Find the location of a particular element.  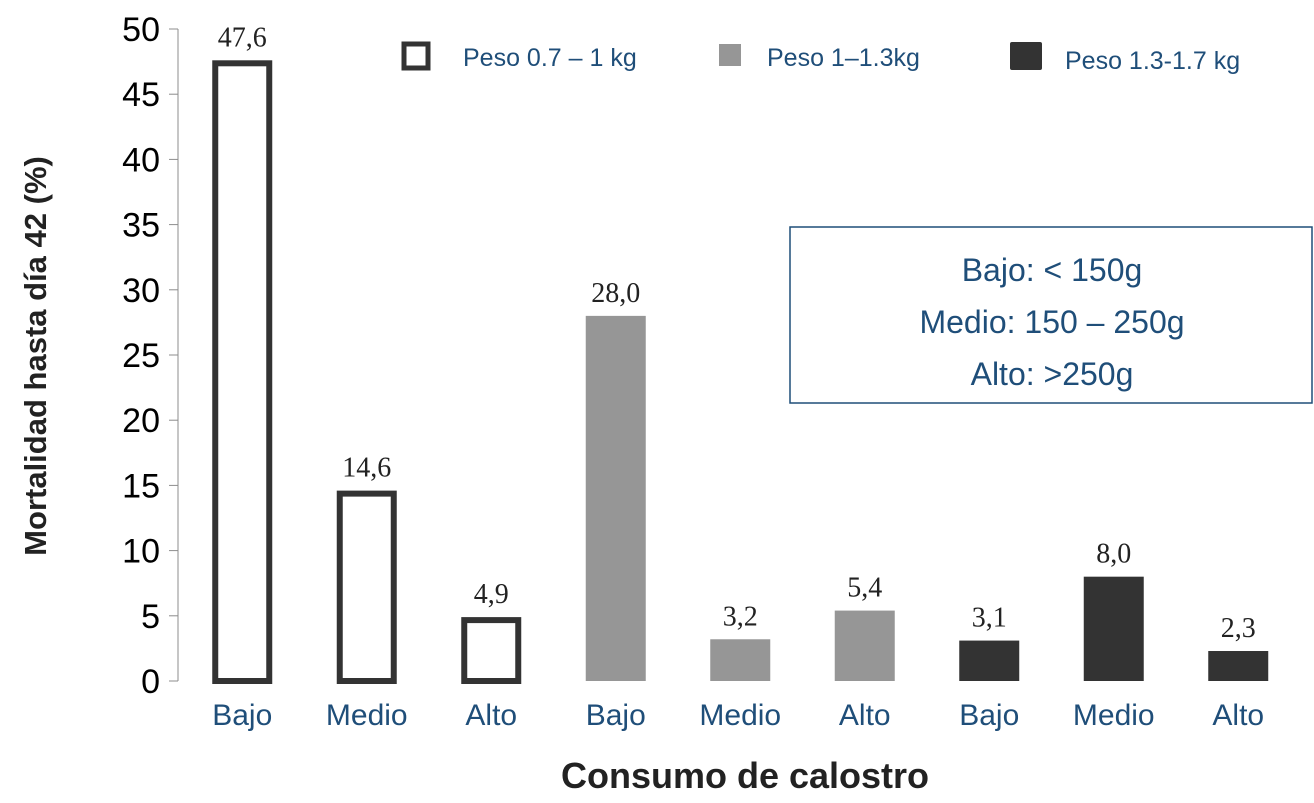

annotation-line: Bajo: < 150g is located at coordinates (1052, 270).